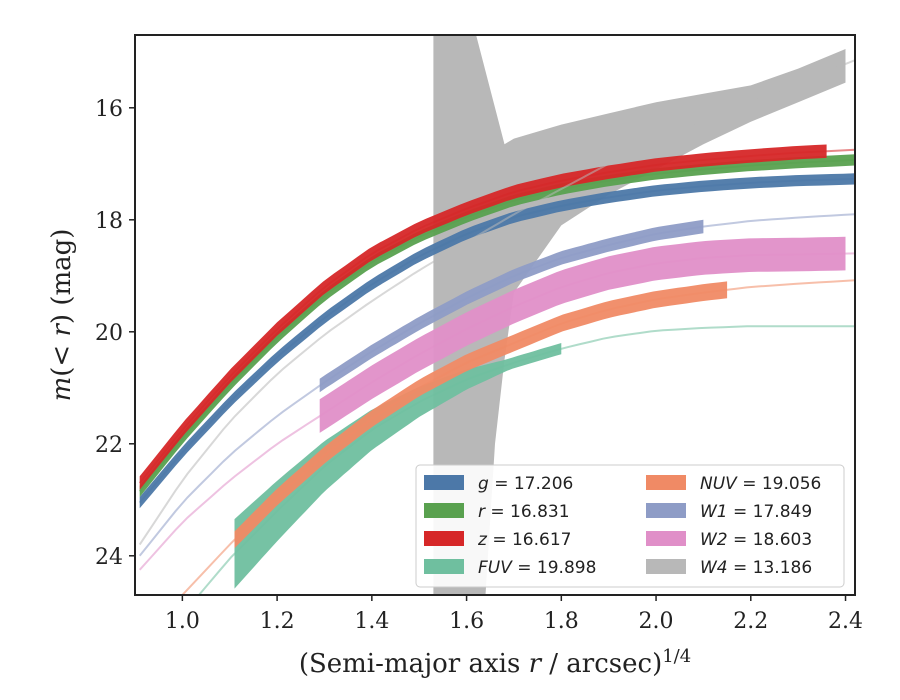 This screenshot has width=900, height=700. I want to click on legend-label-w1: W1 = 17.849, so click(756, 512).